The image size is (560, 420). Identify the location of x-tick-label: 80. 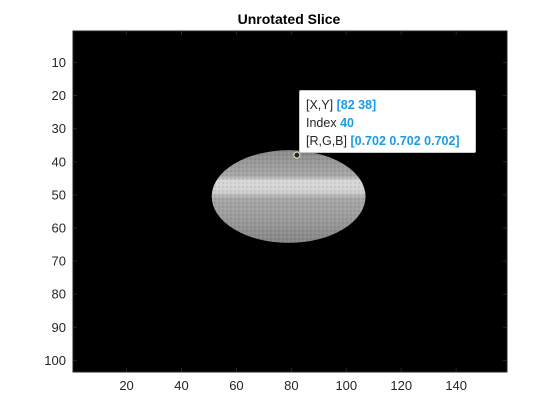
(291, 385).